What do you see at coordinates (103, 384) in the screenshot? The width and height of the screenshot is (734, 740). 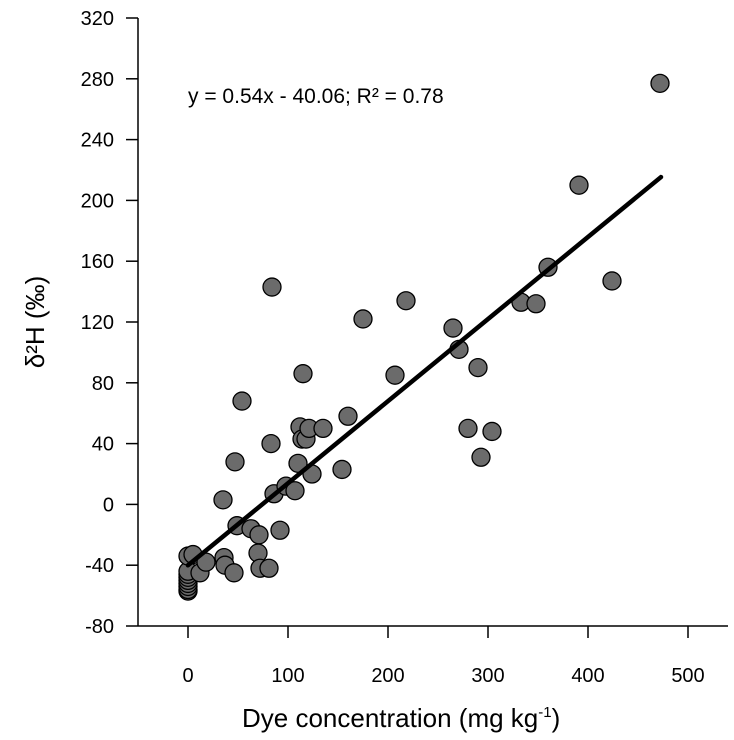 I see `y-tick-label: 80` at bounding box center [103, 384].